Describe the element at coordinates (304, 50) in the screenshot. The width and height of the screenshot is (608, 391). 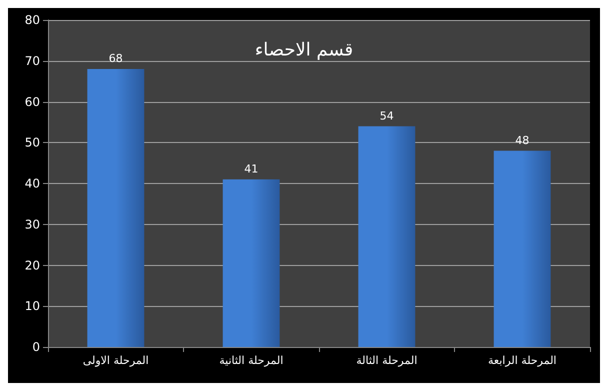
I see `text: قسم الاحصاء` at that location.